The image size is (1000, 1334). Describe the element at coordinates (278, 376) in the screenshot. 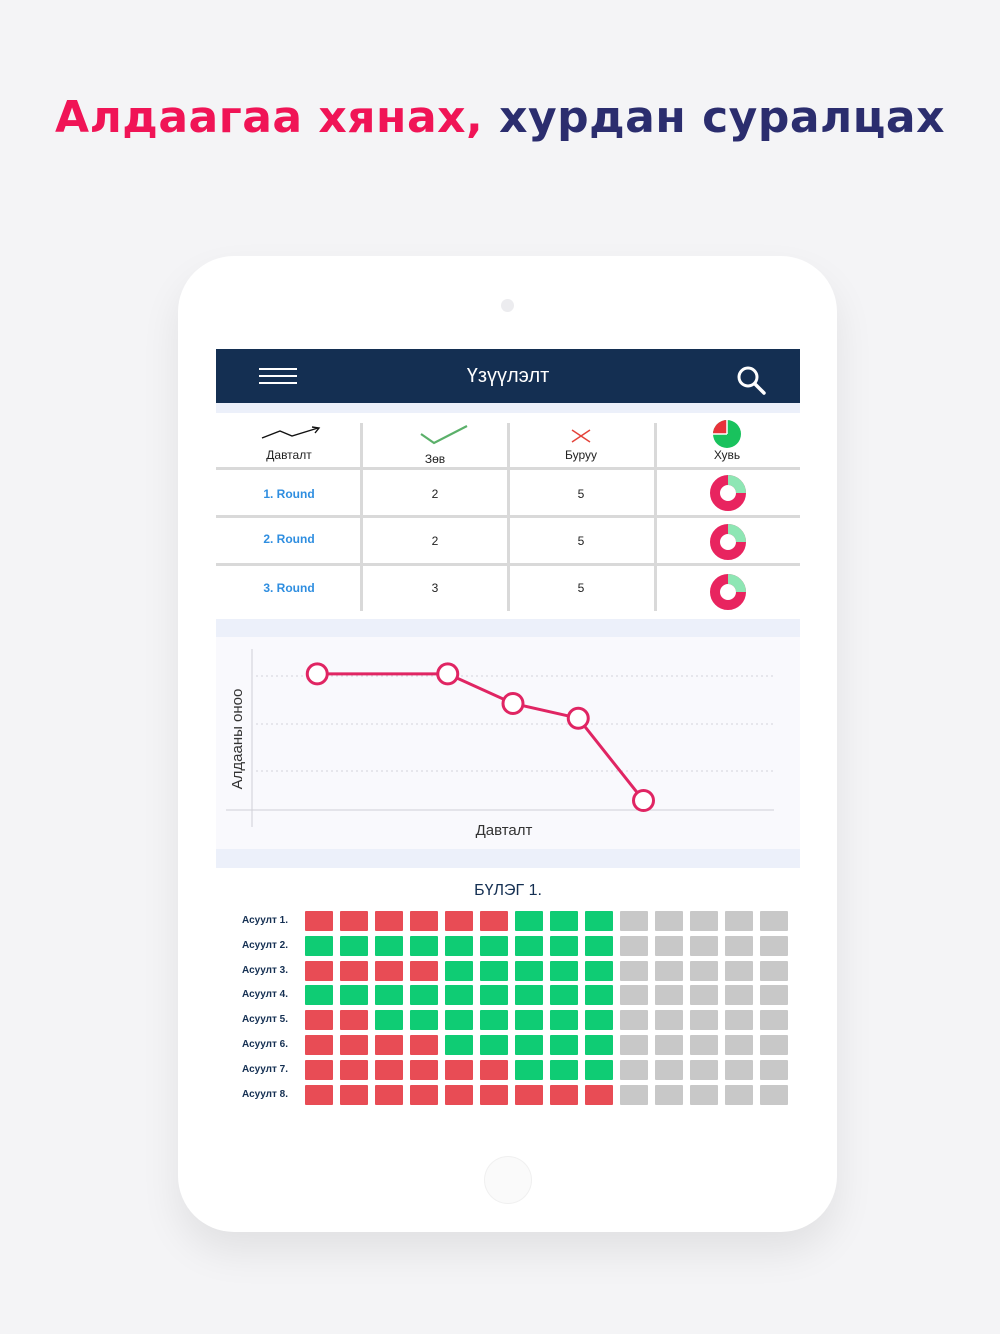

I see `hamburger-menu-icon` at that location.